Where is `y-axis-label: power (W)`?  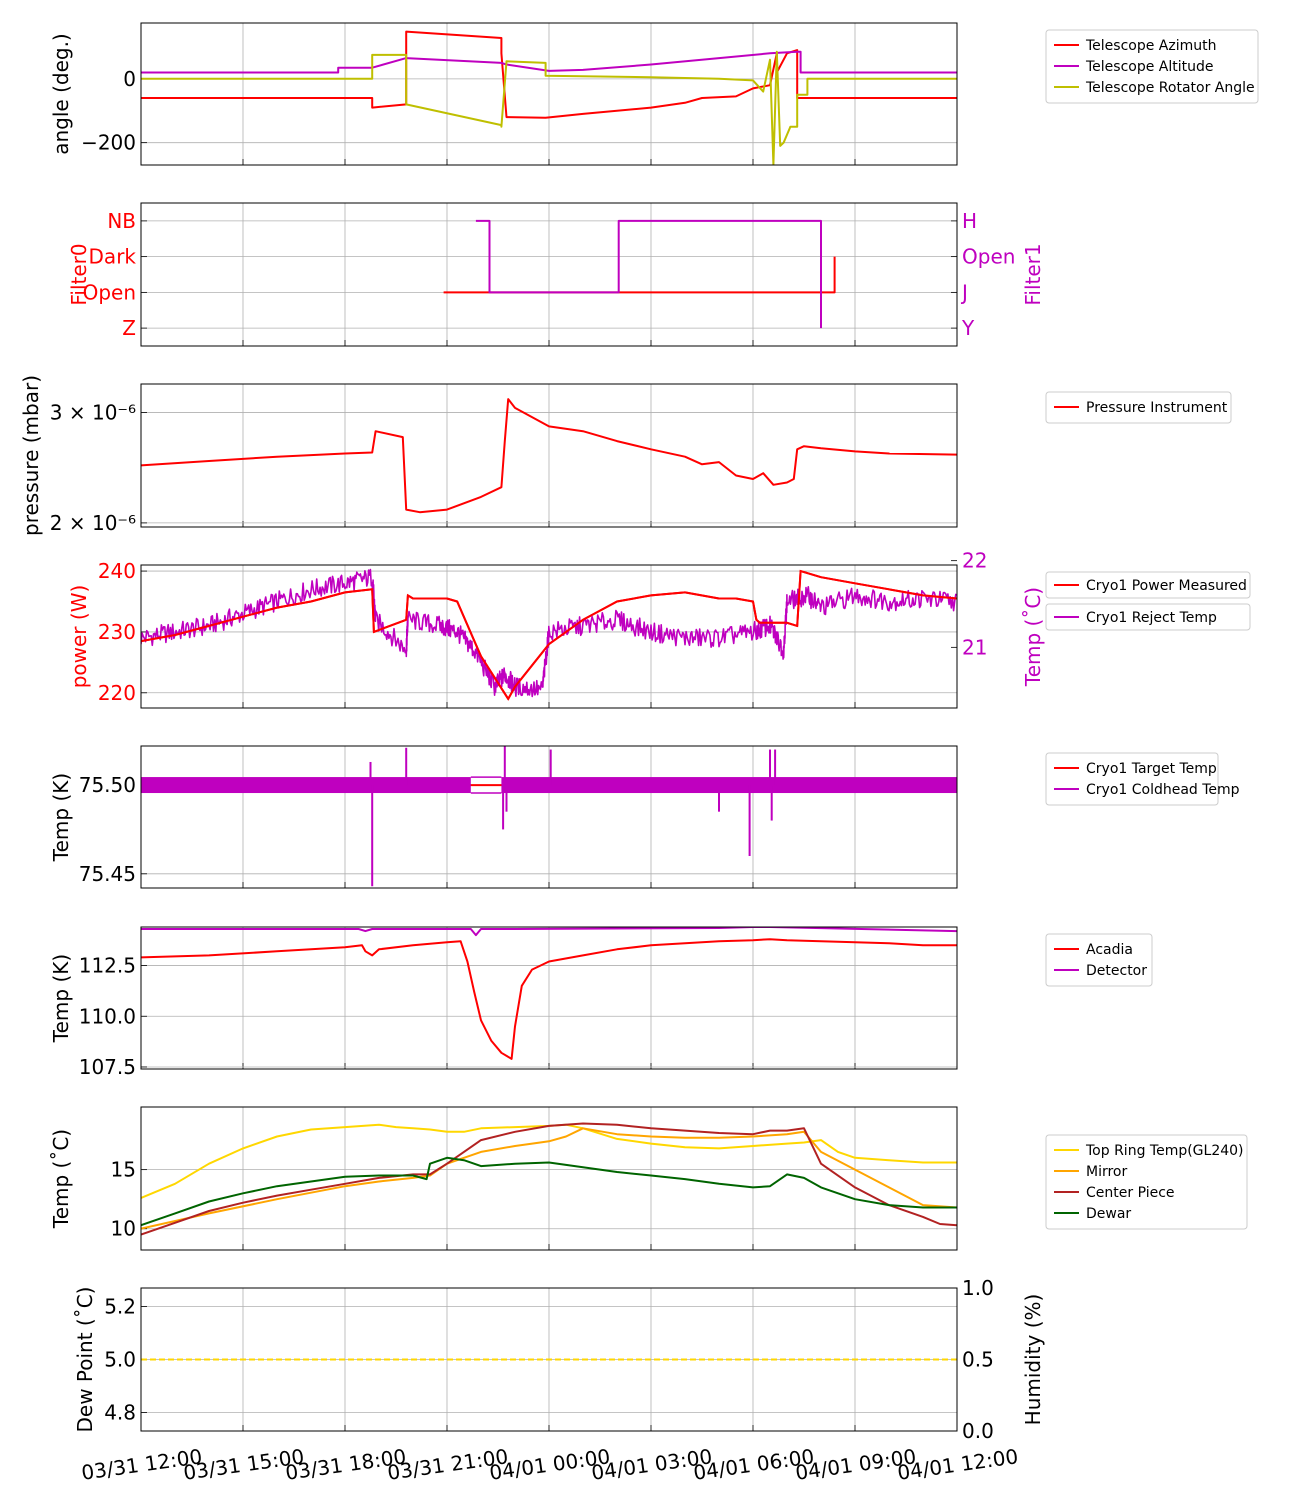
y-axis-label: power (W) is located at coordinates (79, 637).